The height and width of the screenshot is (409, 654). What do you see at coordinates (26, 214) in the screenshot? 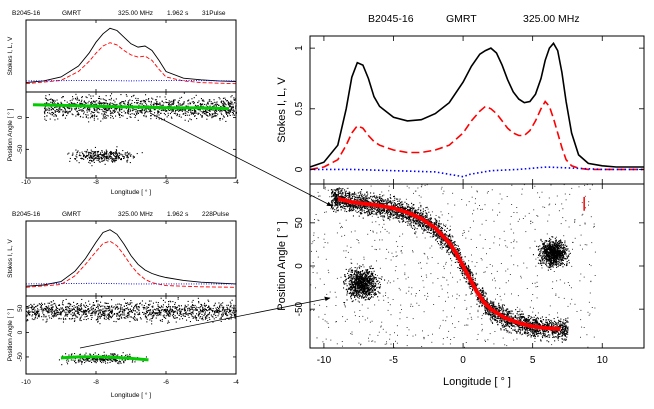
I see `bl-header-pulsar: B2045-16` at bounding box center [26, 214].